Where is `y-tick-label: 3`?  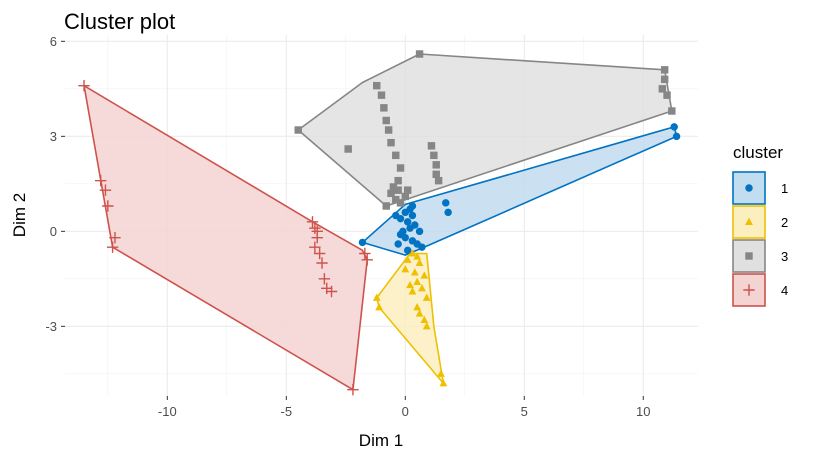
y-tick-label: 3 is located at coordinates (53, 136).